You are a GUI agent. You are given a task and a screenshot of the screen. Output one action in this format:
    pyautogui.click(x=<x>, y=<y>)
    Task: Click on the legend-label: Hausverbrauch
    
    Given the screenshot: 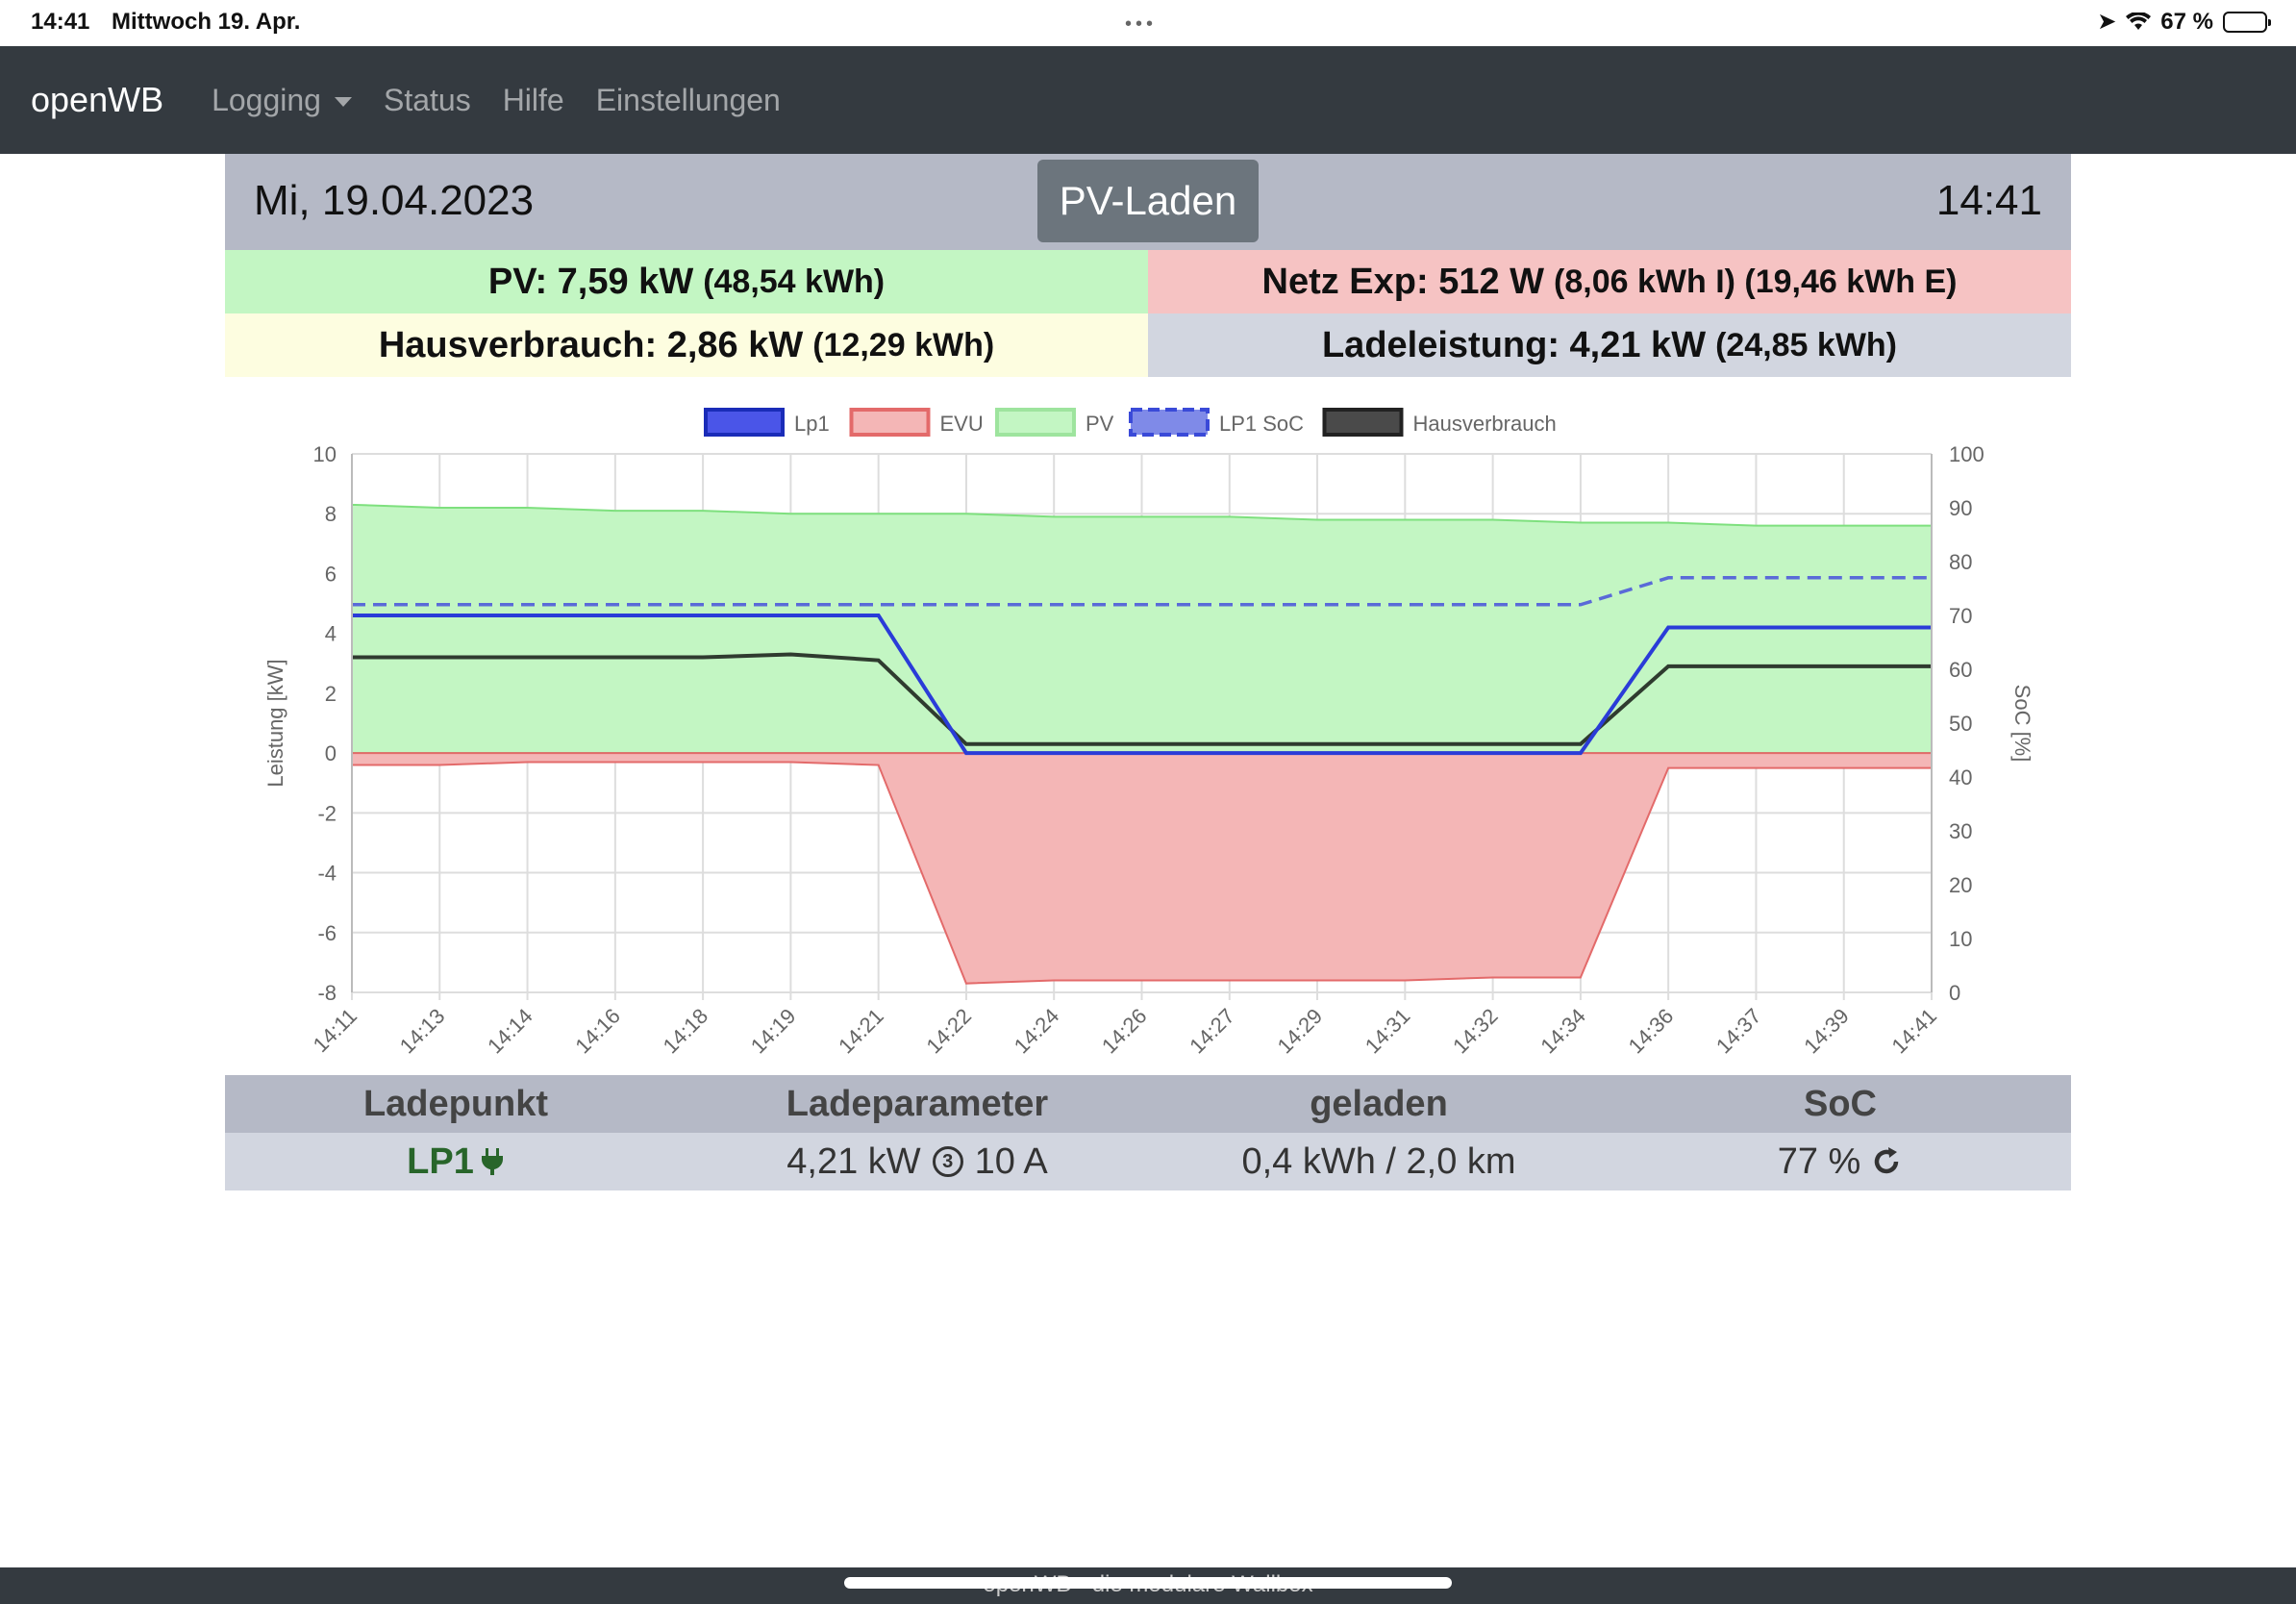 What is the action you would take?
    pyautogui.click(x=1485, y=424)
    